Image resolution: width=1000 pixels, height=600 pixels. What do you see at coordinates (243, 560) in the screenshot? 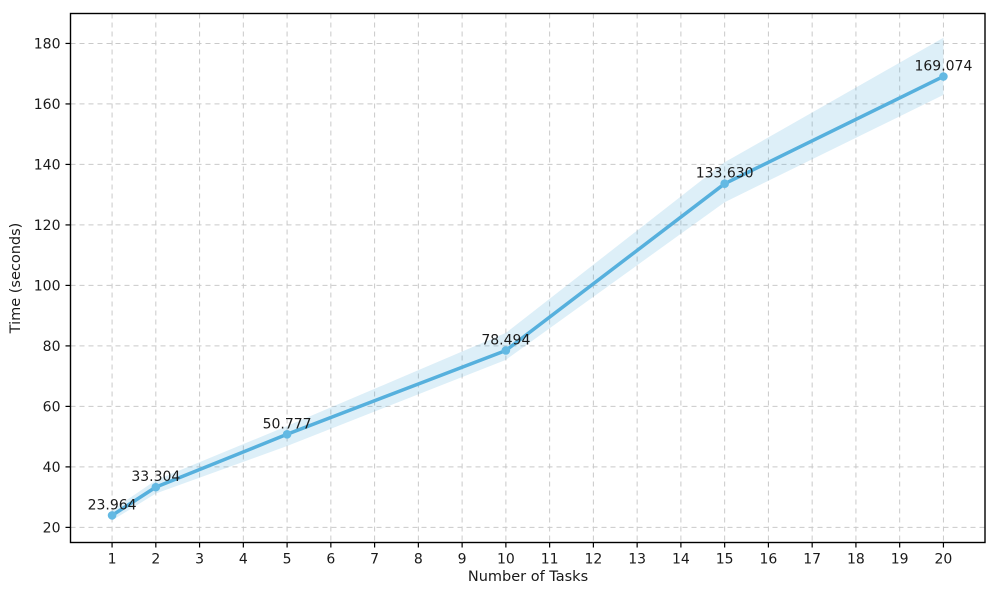
I see `x-tick-label: 4` at bounding box center [243, 560].